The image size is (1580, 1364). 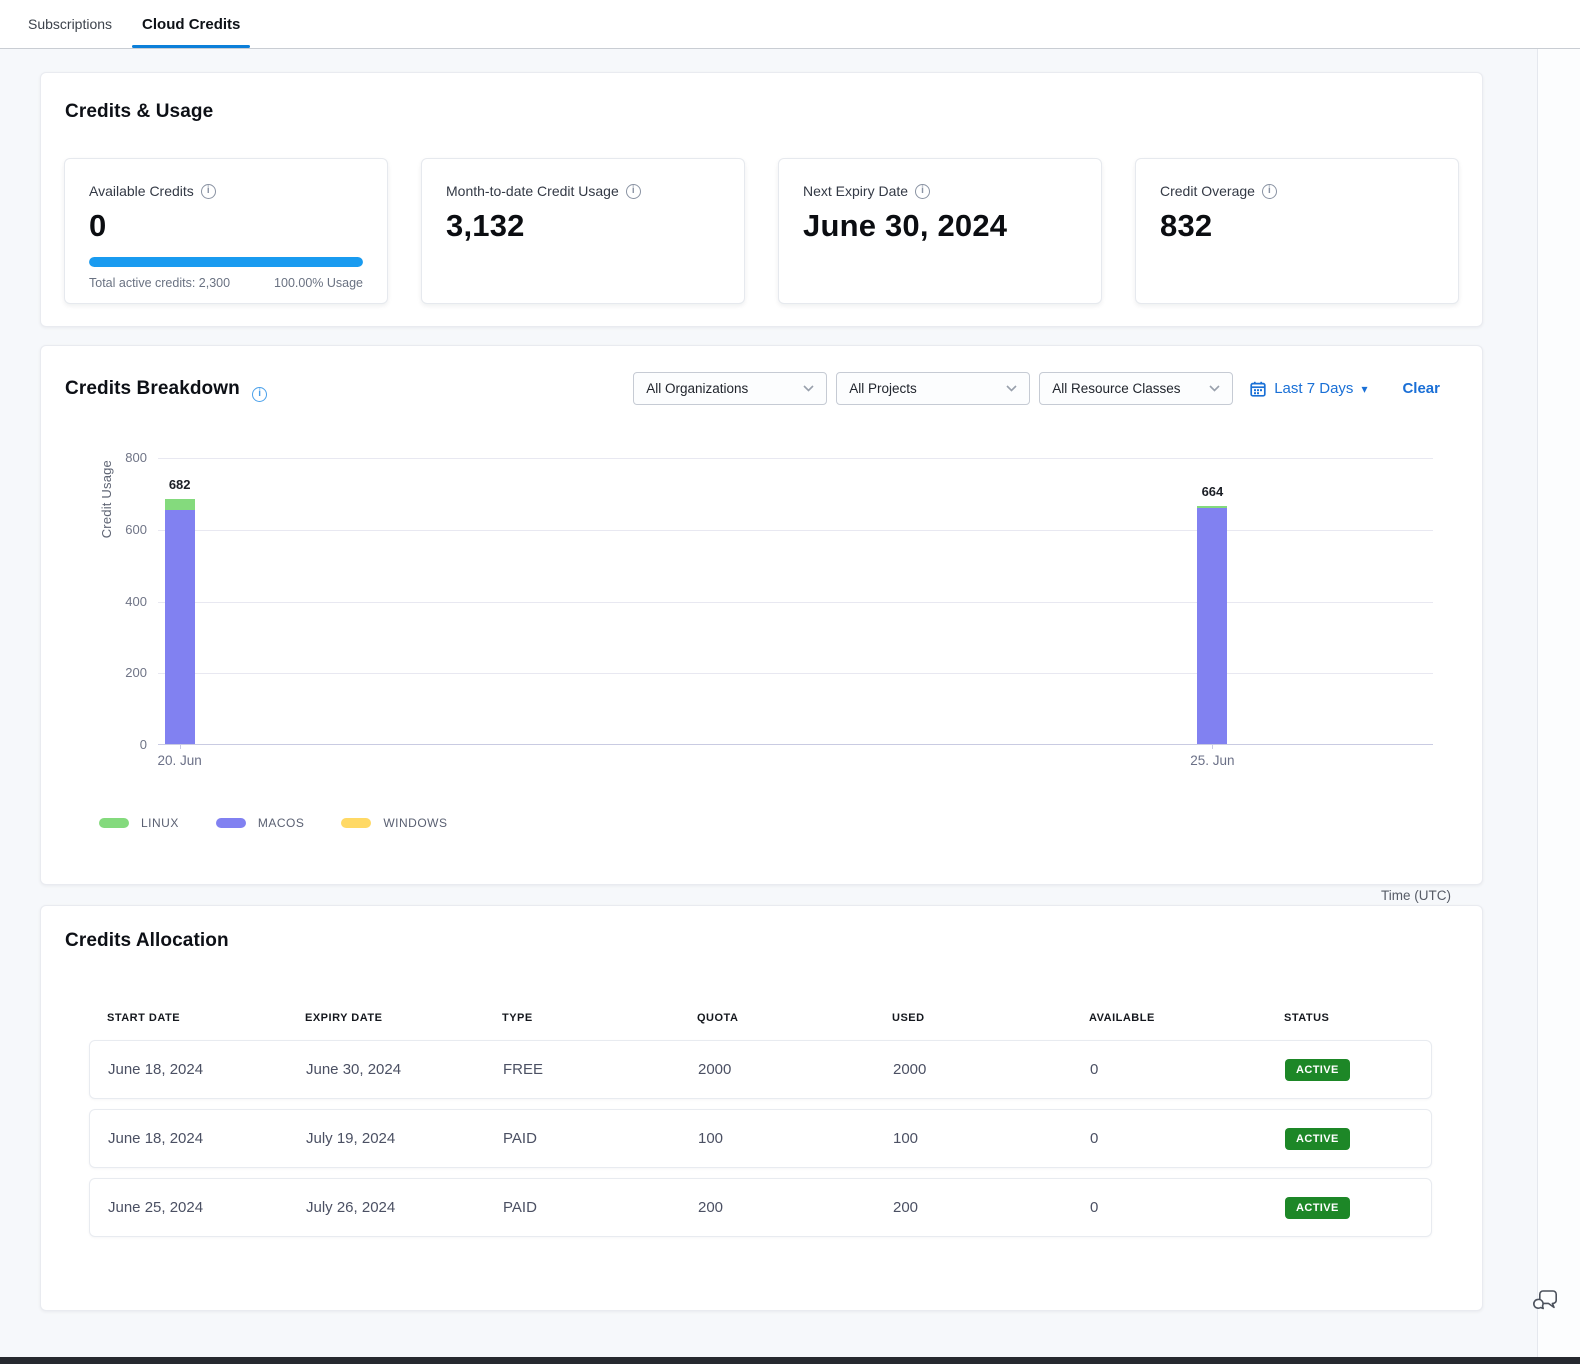 I want to click on legend-label: LINUX, so click(x=160, y=823).